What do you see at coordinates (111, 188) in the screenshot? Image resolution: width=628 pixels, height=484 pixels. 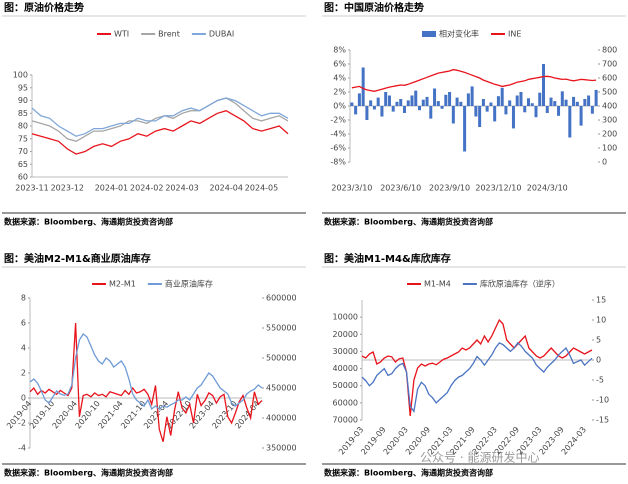 I see `x-tick-label: 2024-01` at bounding box center [111, 188].